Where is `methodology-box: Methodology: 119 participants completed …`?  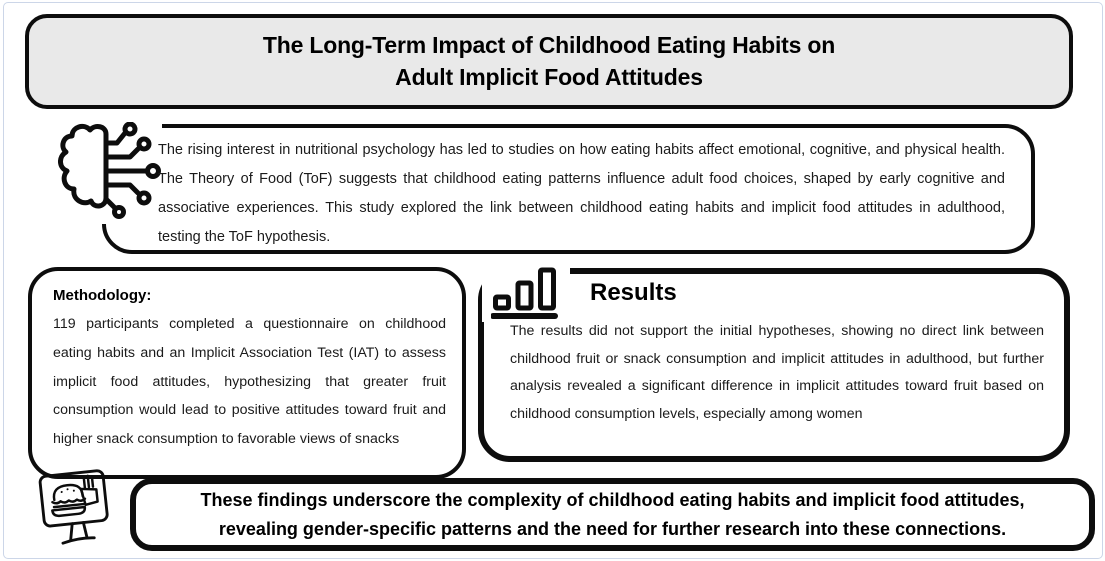 methodology-box: Methodology: 119 participants completed … is located at coordinates (247, 373).